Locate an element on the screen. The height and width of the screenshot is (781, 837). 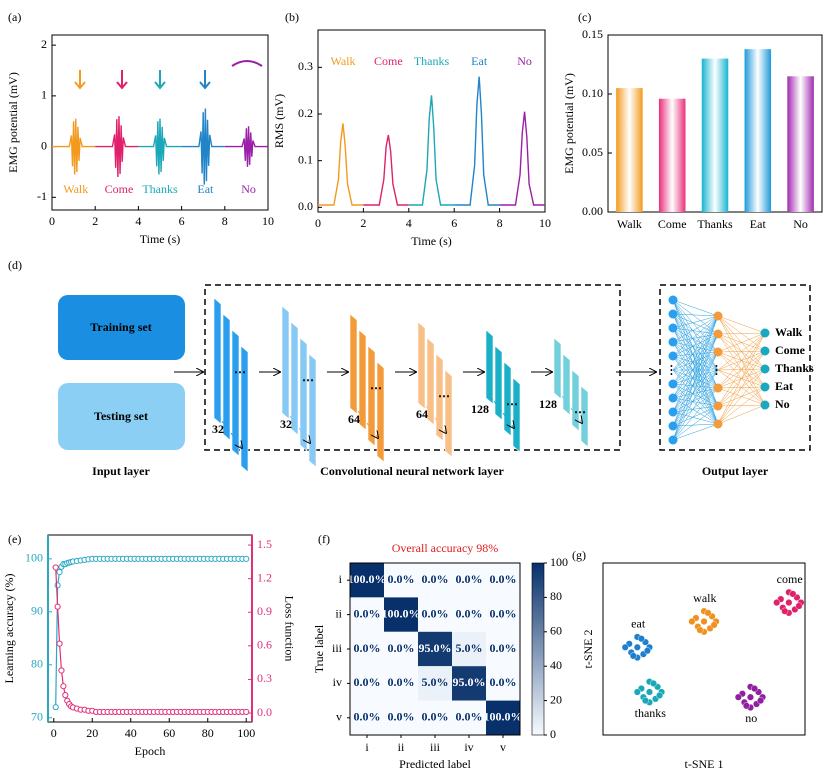
output-node is located at coordinates (765, 351).